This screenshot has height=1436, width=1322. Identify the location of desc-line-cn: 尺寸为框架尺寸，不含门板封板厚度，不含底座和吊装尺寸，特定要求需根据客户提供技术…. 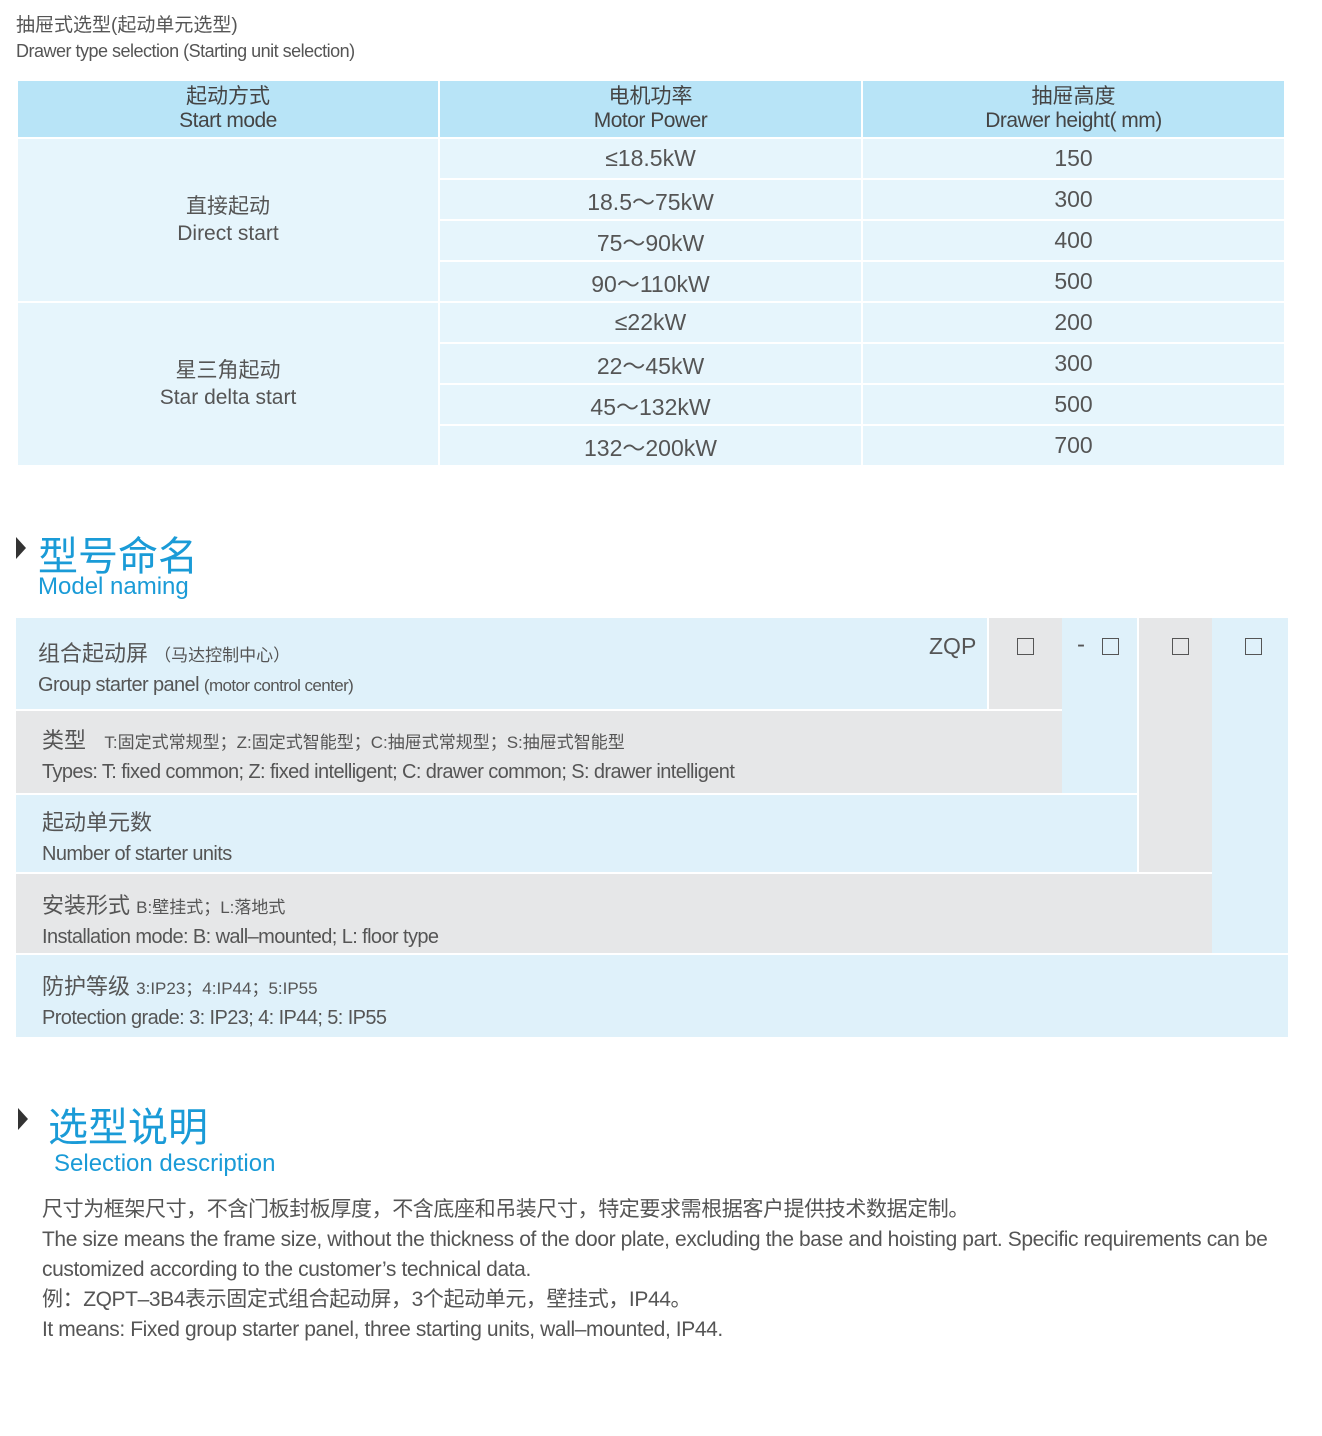
(505, 1209).